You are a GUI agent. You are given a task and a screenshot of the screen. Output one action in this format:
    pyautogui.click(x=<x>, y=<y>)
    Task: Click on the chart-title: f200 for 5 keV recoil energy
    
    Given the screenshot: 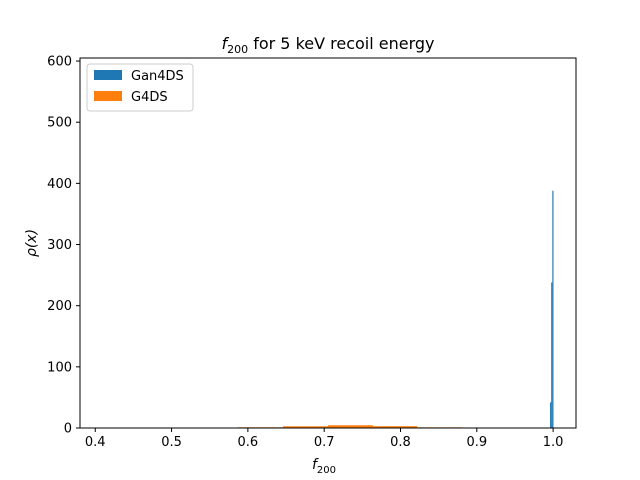 What is the action you would take?
    pyautogui.click(x=327, y=45)
    